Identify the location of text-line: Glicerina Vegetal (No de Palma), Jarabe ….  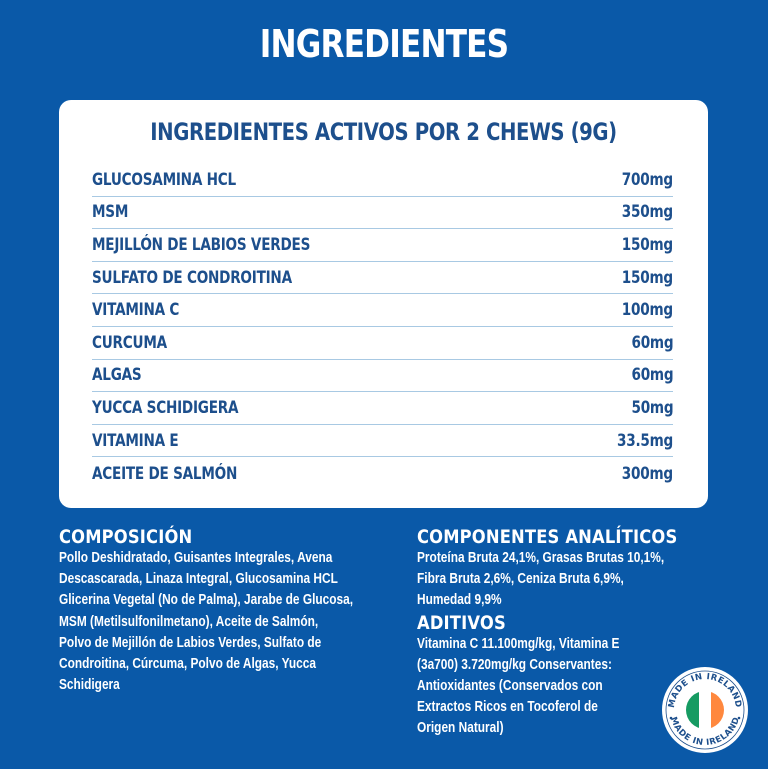
(206, 600).